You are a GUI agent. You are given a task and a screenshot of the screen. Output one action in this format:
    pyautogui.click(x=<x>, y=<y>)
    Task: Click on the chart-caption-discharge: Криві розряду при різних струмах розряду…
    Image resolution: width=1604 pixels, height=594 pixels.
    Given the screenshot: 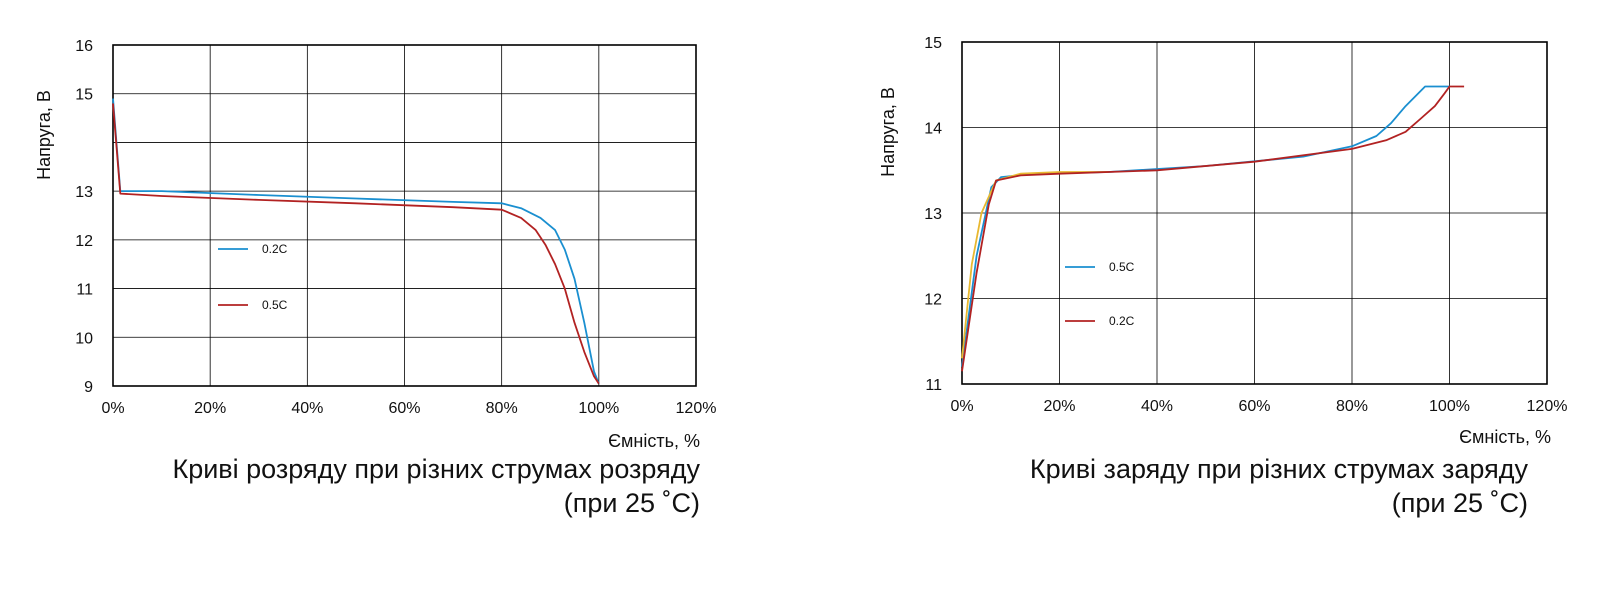 What is the action you would take?
    pyautogui.click(x=436, y=486)
    